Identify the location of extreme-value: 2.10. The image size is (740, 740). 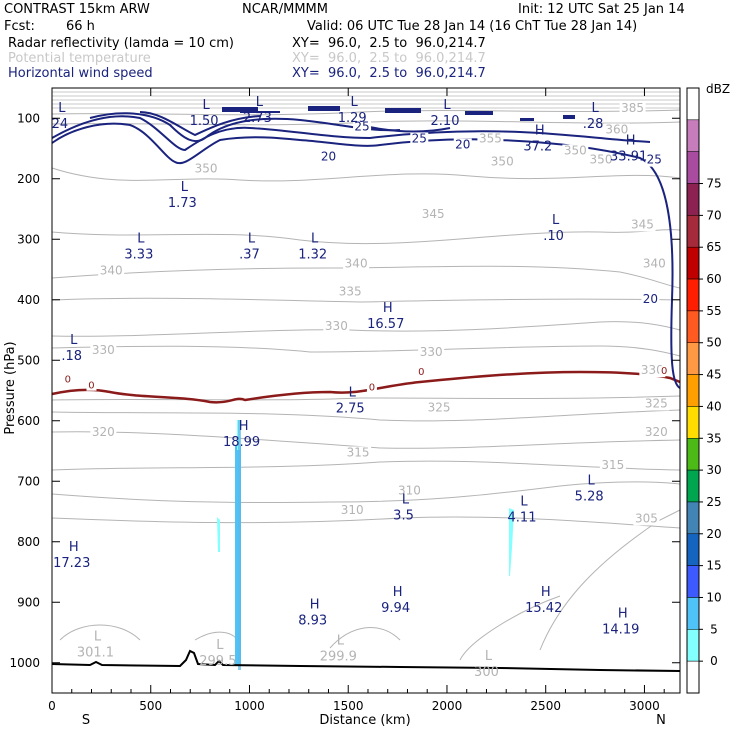
(445, 121).